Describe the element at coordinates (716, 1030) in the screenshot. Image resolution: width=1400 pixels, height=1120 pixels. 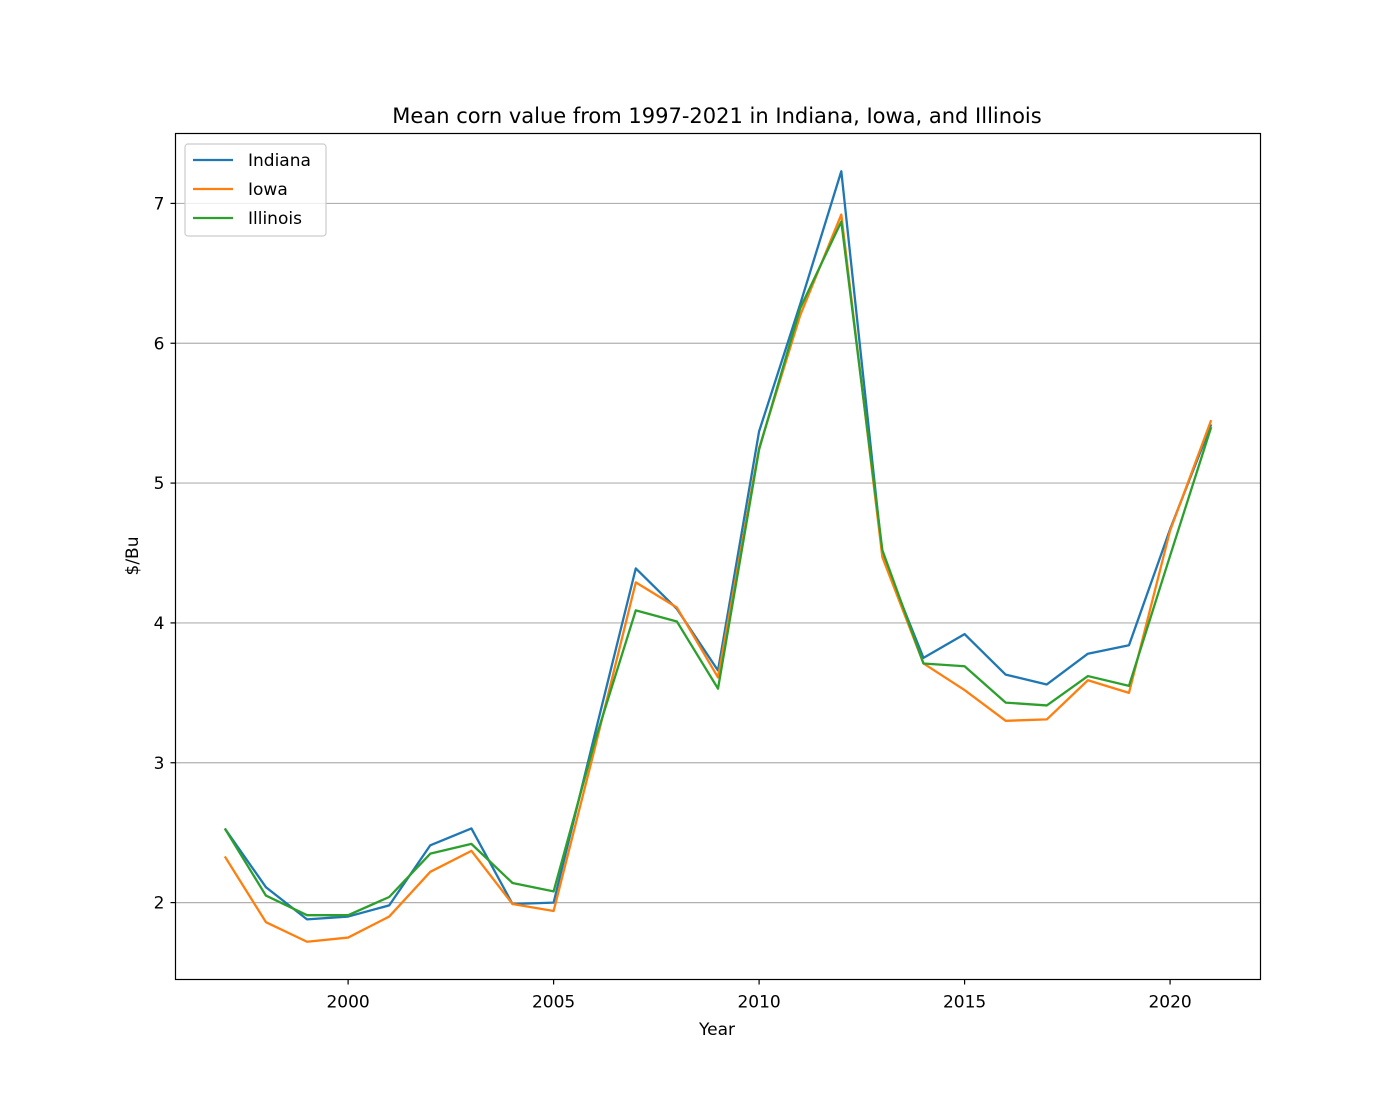
I see `x-axis-label: Year` at that location.